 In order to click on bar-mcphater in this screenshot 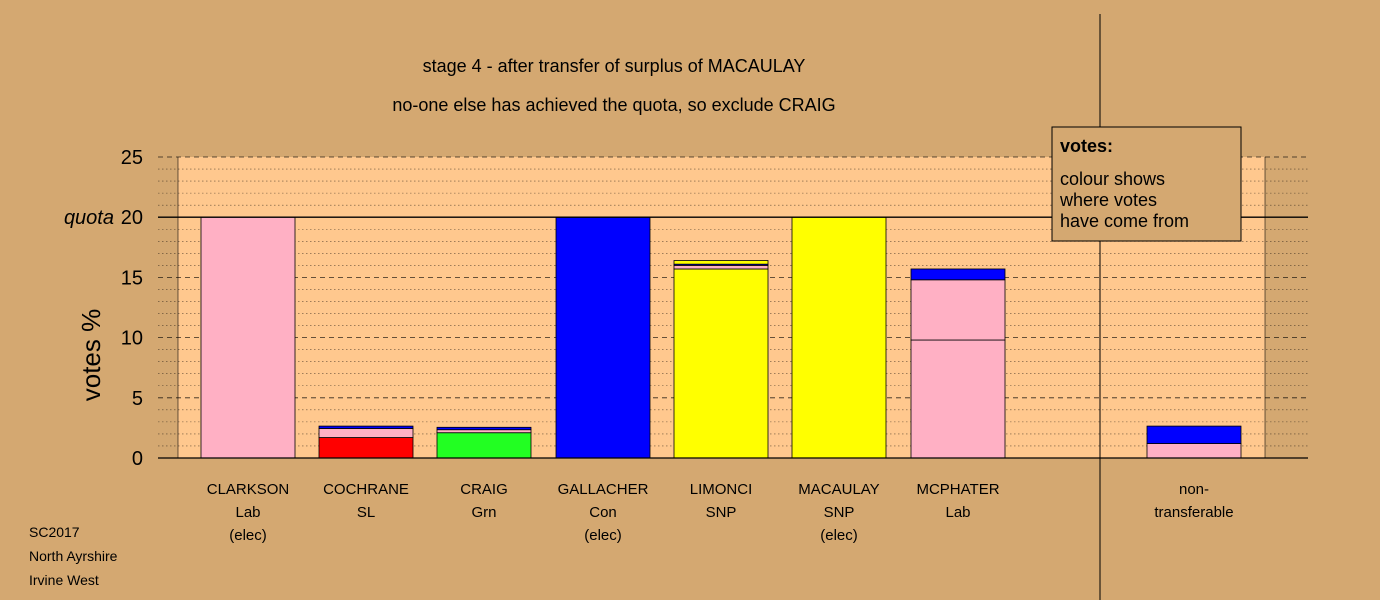, I will do `click(958, 363)`.